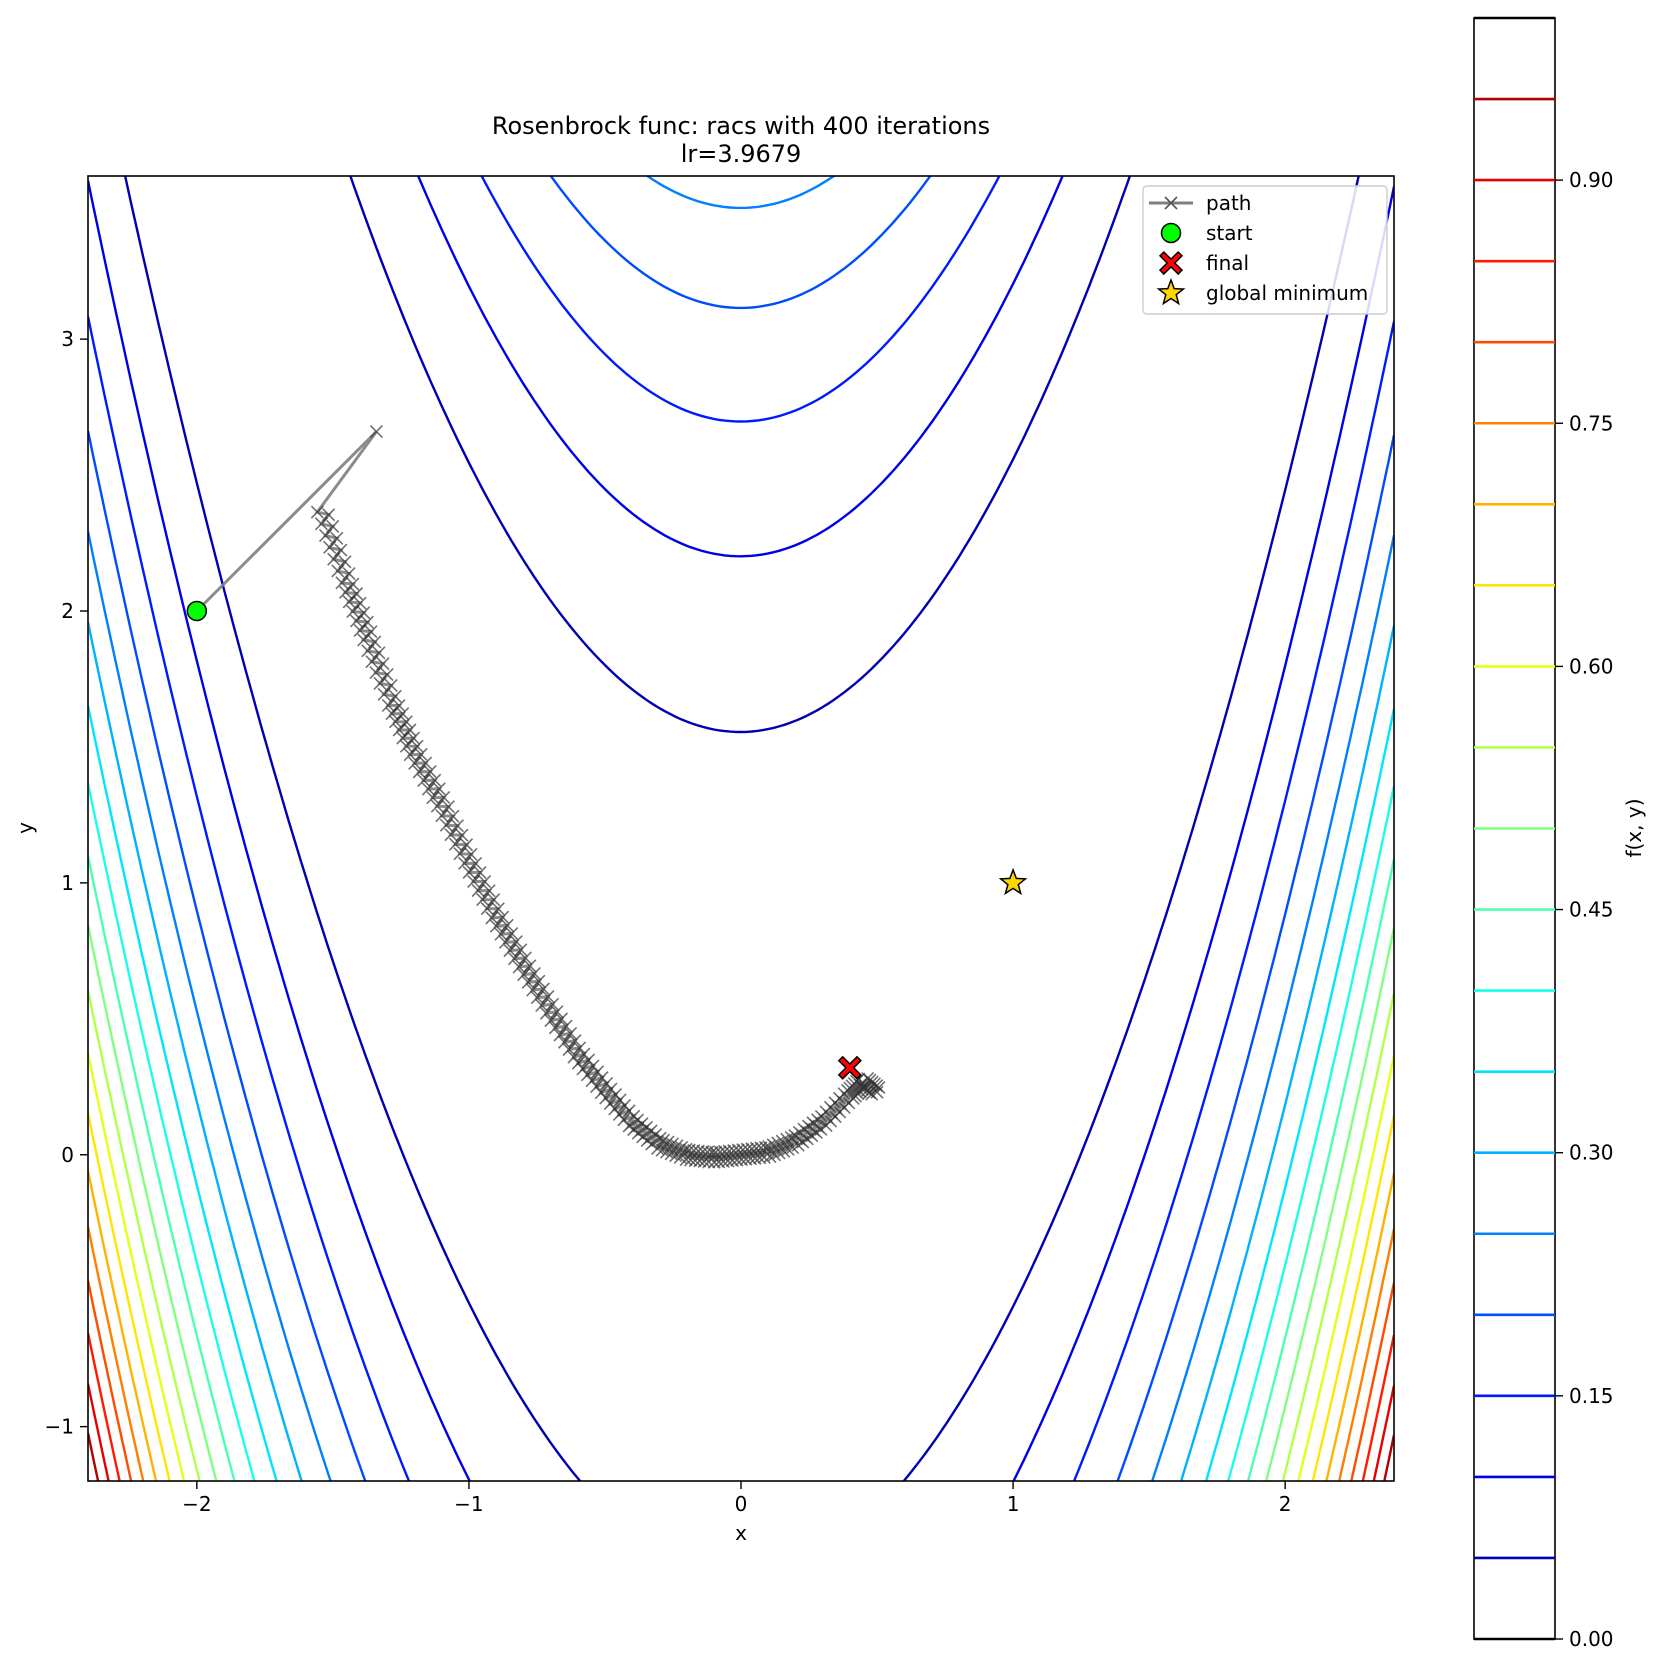 Image resolution: width=1657 pixels, height=1662 pixels. I want to click on legend-star-icon, so click(1171, 291).